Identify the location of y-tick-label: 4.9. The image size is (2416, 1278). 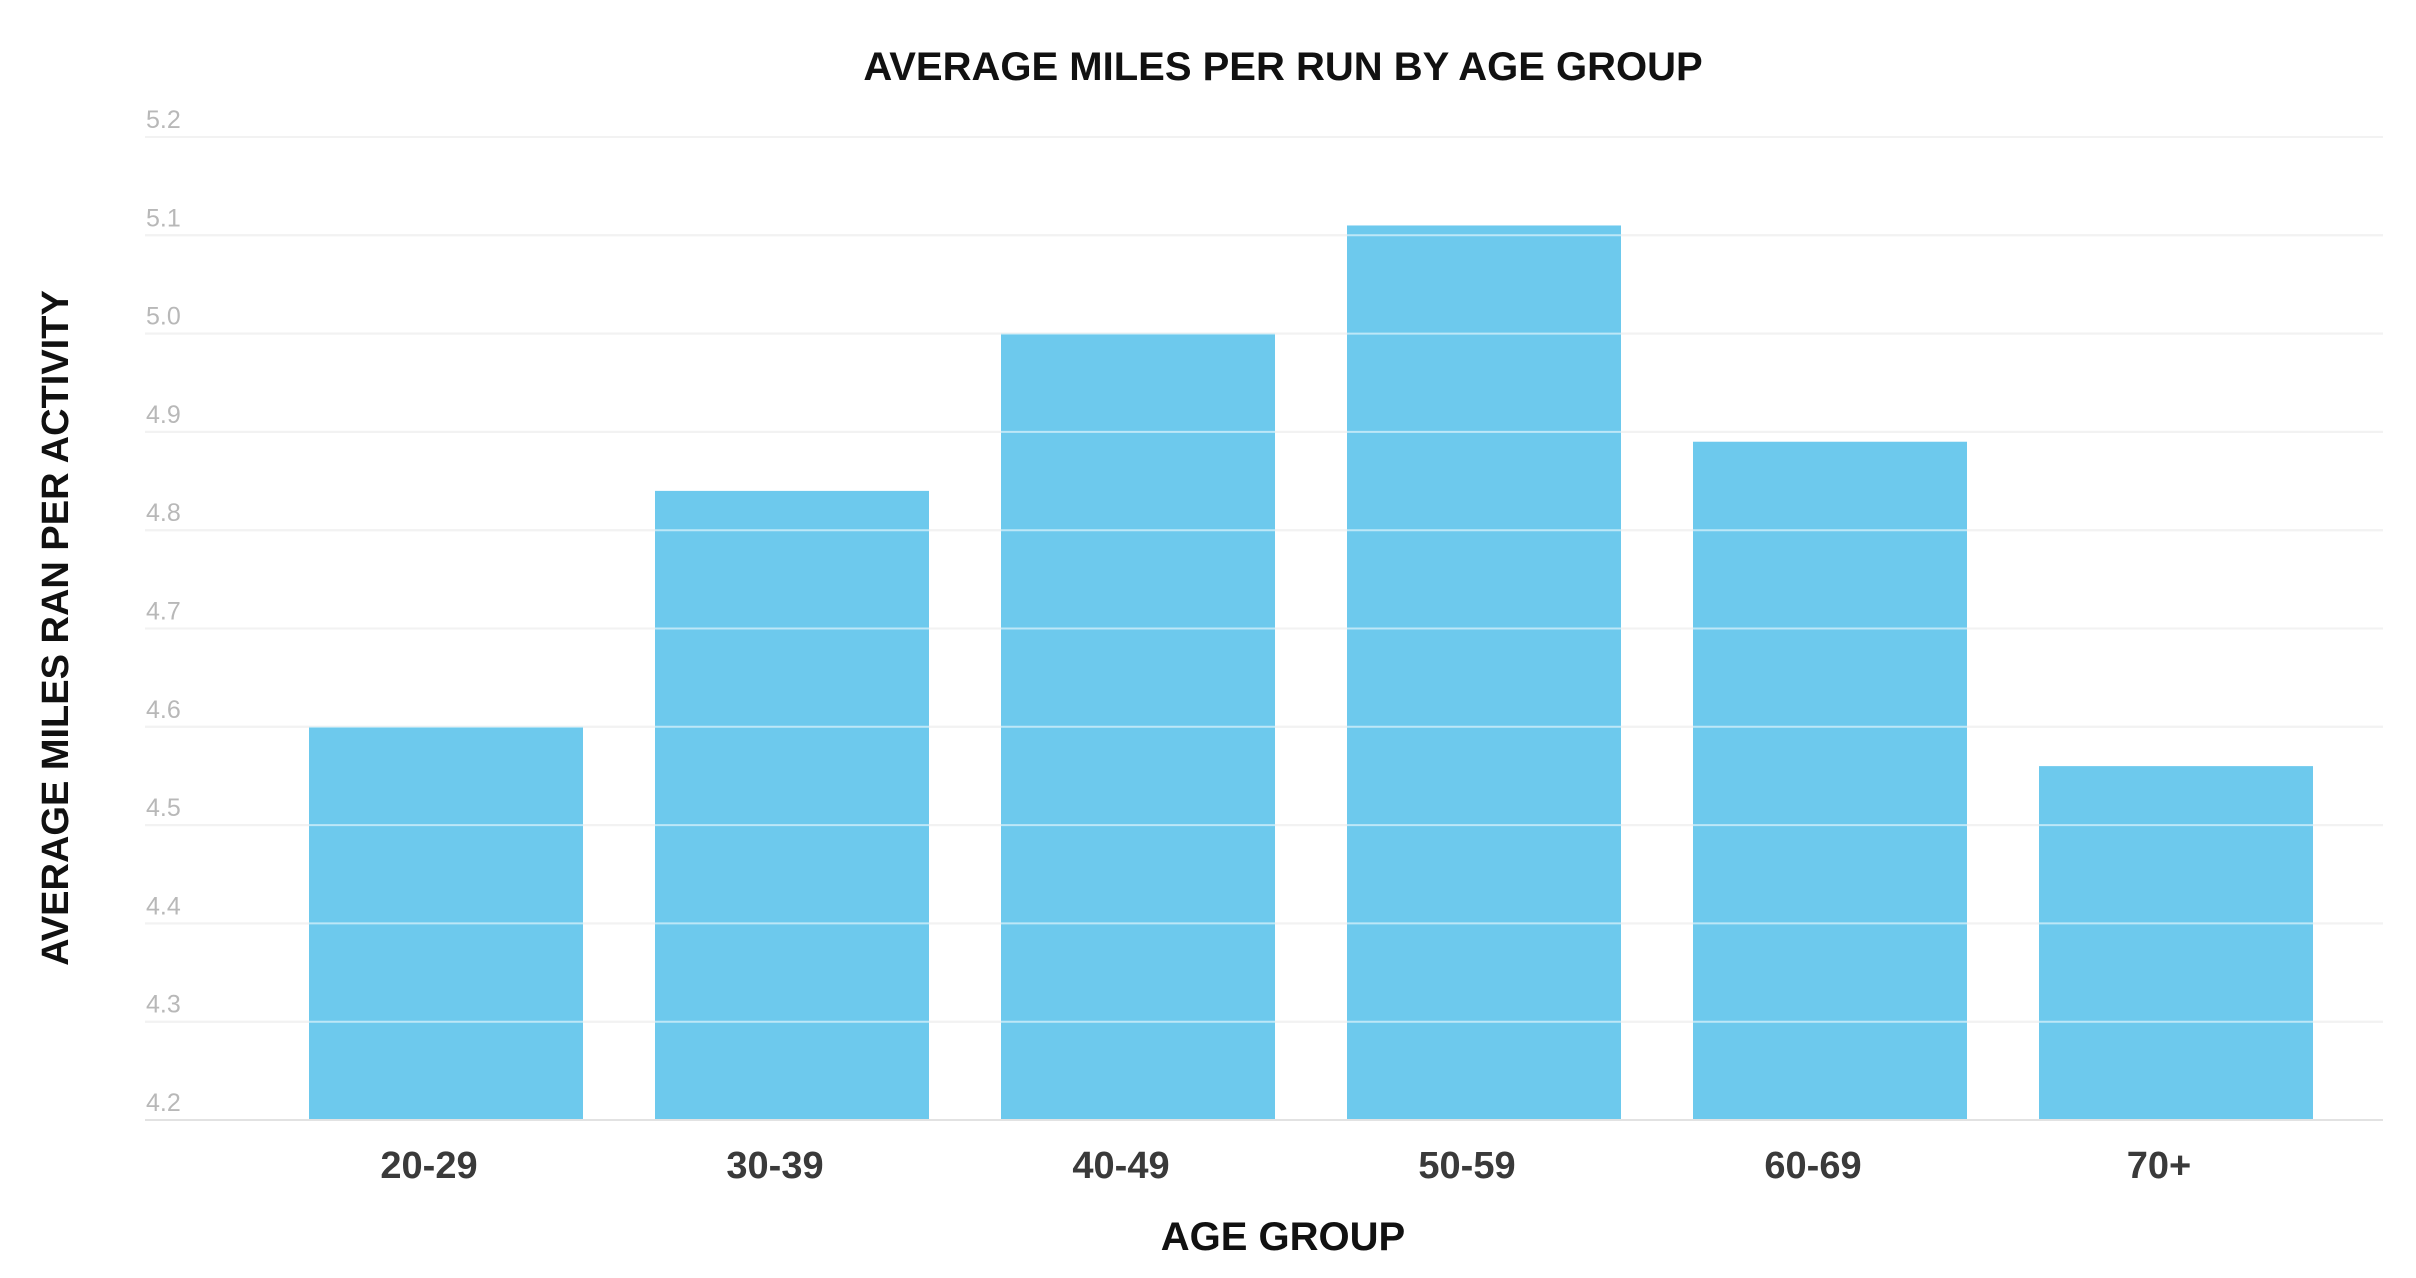
(163, 415).